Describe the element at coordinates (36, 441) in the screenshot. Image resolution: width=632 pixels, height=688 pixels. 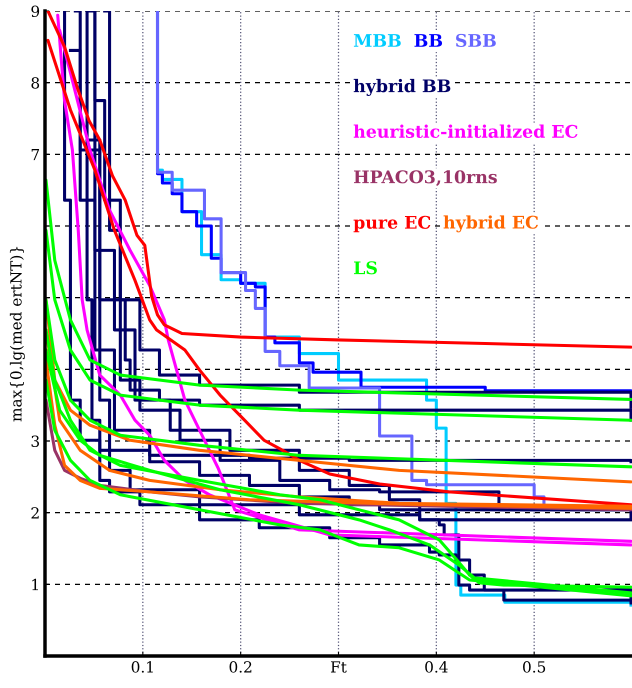
I see `y-tick-label: 3` at that location.